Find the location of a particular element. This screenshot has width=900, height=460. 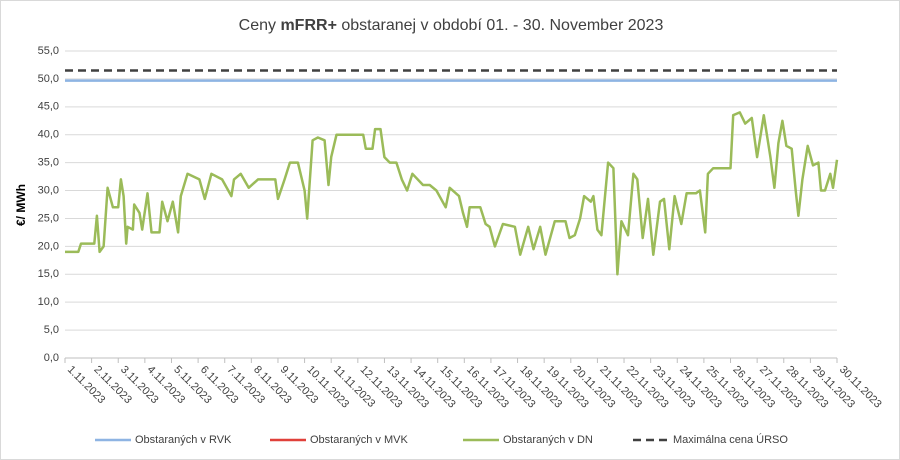

legend-label: Maximálna cena ÚRSO is located at coordinates (730, 439).